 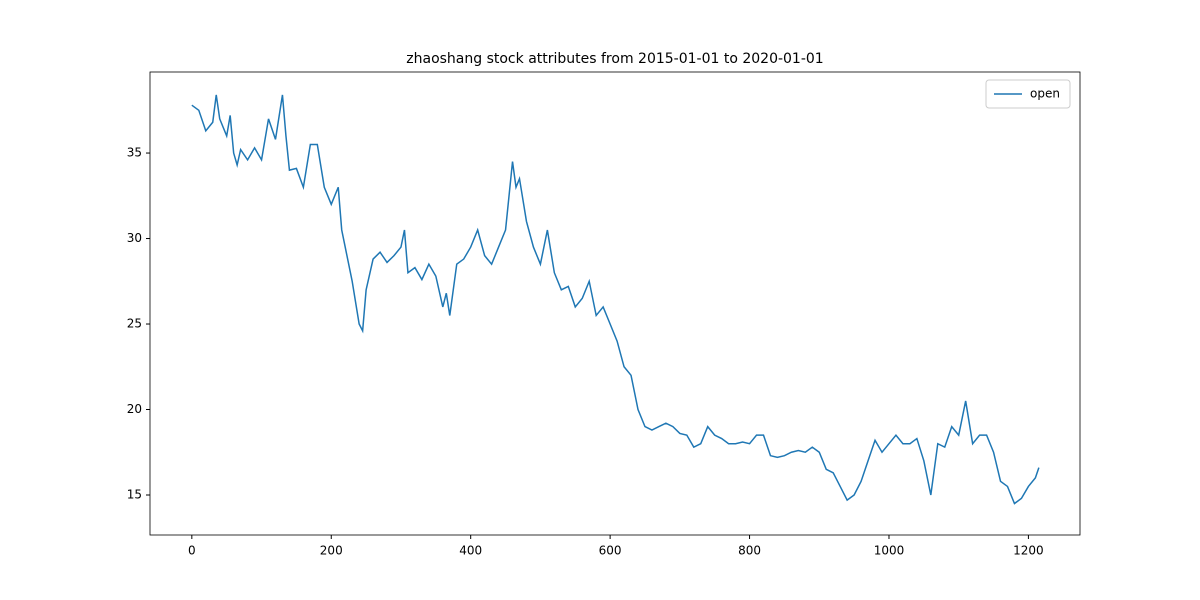 I want to click on y-tick-label: 25, so click(x=134, y=324).